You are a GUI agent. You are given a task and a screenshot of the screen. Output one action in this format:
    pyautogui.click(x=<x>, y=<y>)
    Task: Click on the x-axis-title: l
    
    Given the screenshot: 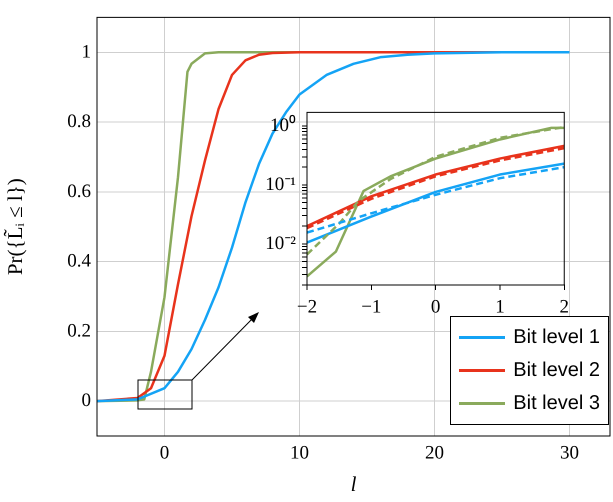 What is the action you would take?
    pyautogui.click(x=353, y=484)
    